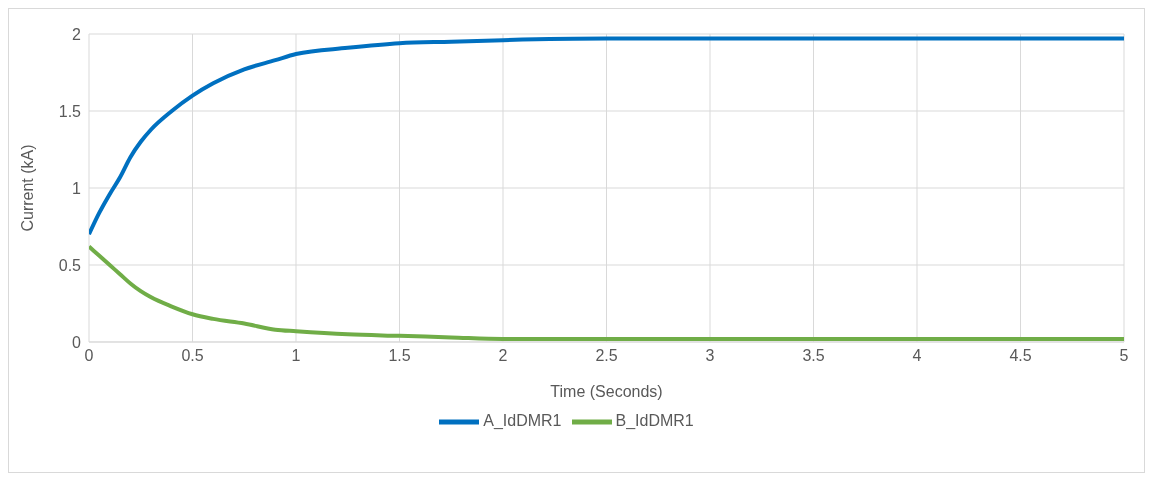  What do you see at coordinates (296, 356) in the screenshot?
I see `x-tick-label: 1` at bounding box center [296, 356].